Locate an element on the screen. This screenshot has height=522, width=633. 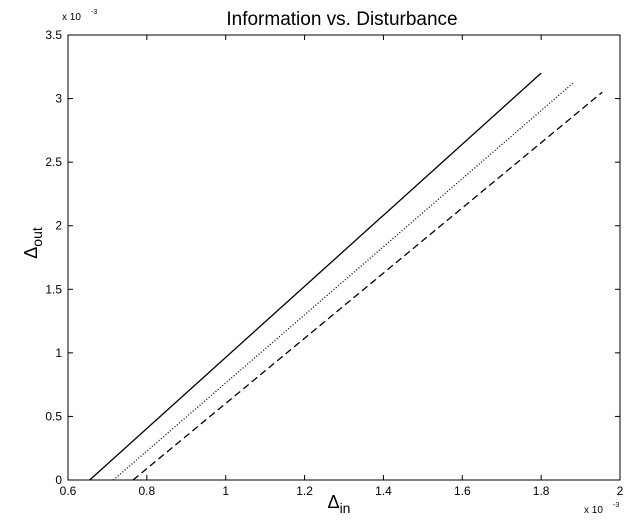
x-tick-label: 0.8 is located at coordinates (147, 491).